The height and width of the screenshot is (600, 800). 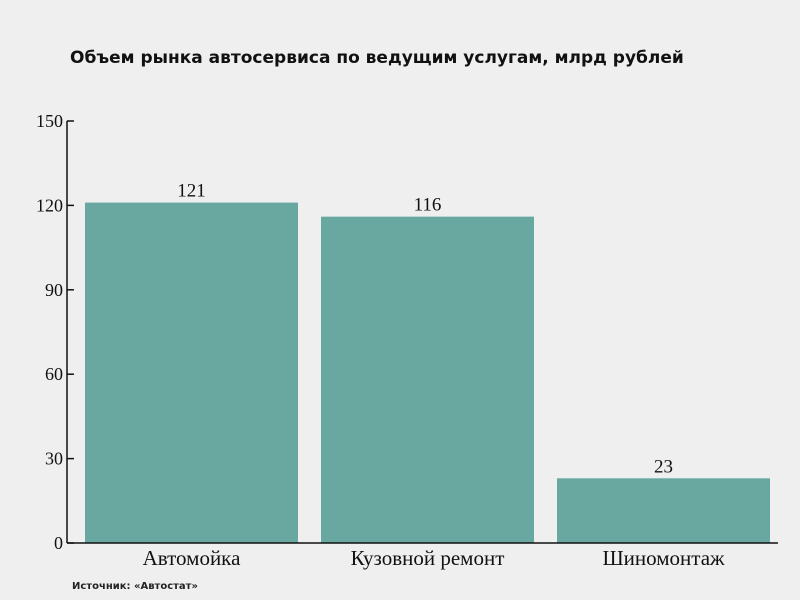 I want to click on category-label-2: Кузовной ремонт, so click(x=428, y=558).